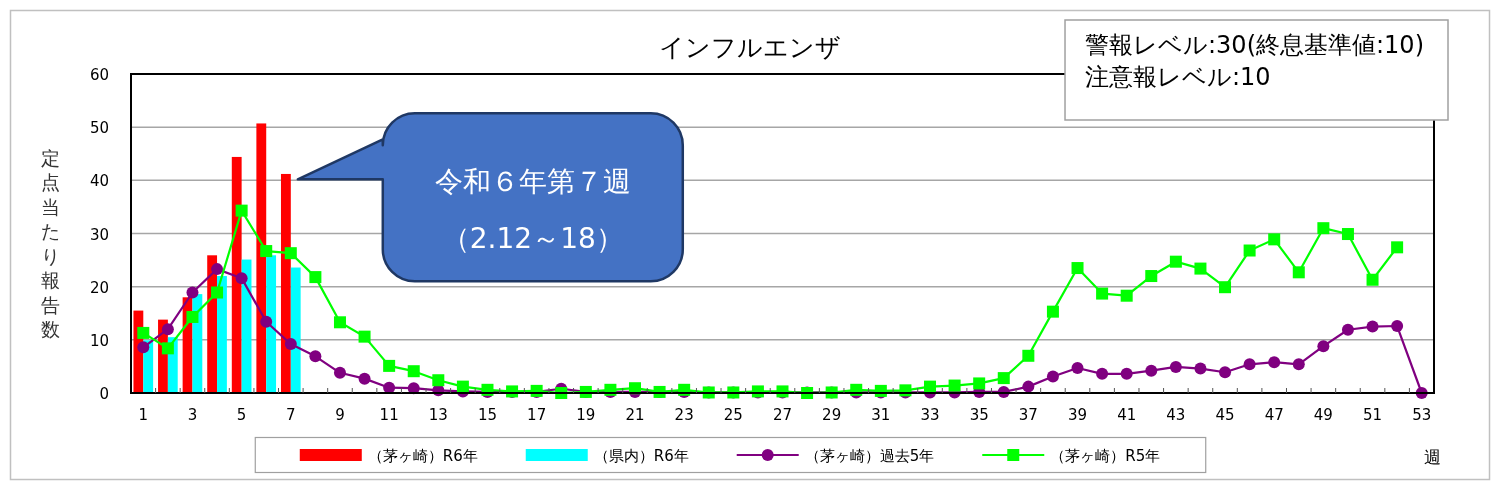  I want to click on legend-label: （茅ヶ崎）過去5年, so click(869, 456).